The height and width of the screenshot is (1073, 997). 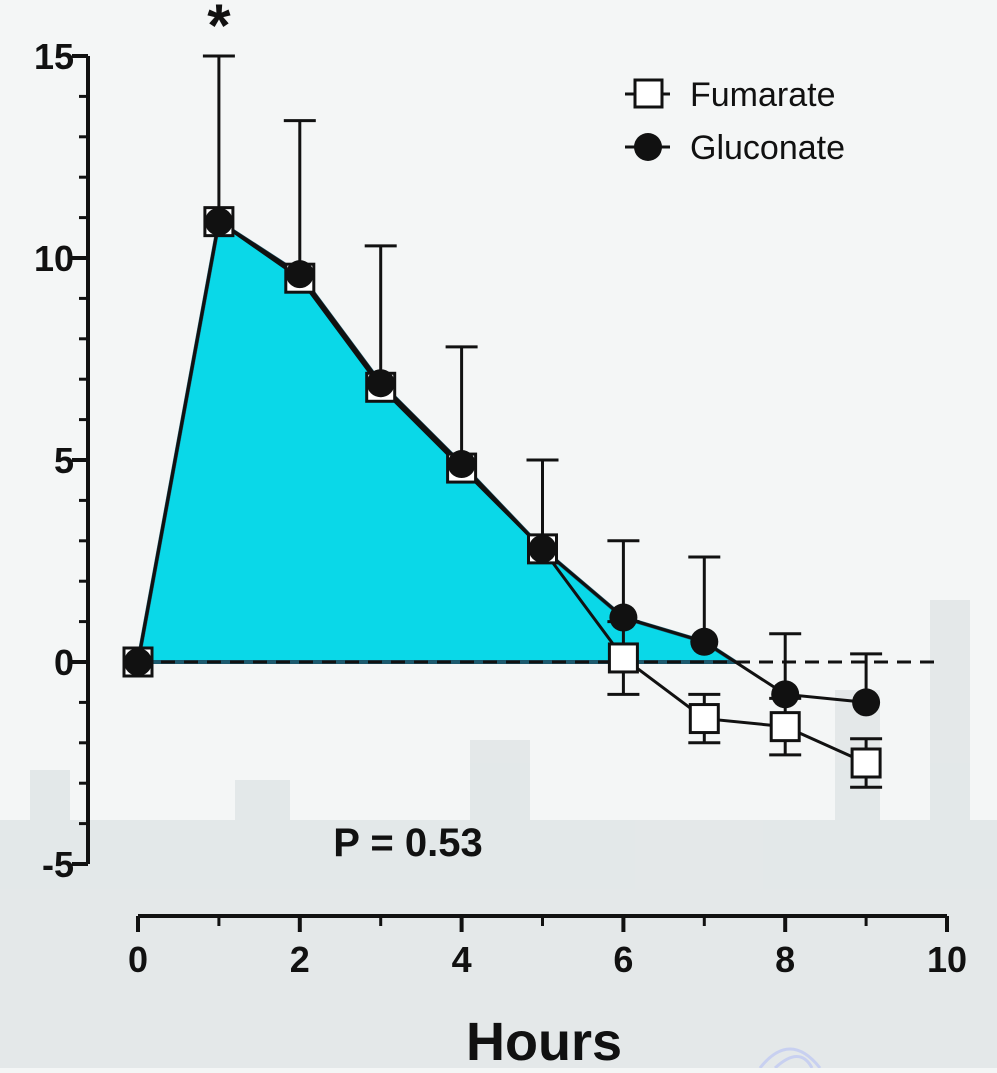 I want to click on y-axis: 15 10 5 0 -5, so click(x=62, y=460).